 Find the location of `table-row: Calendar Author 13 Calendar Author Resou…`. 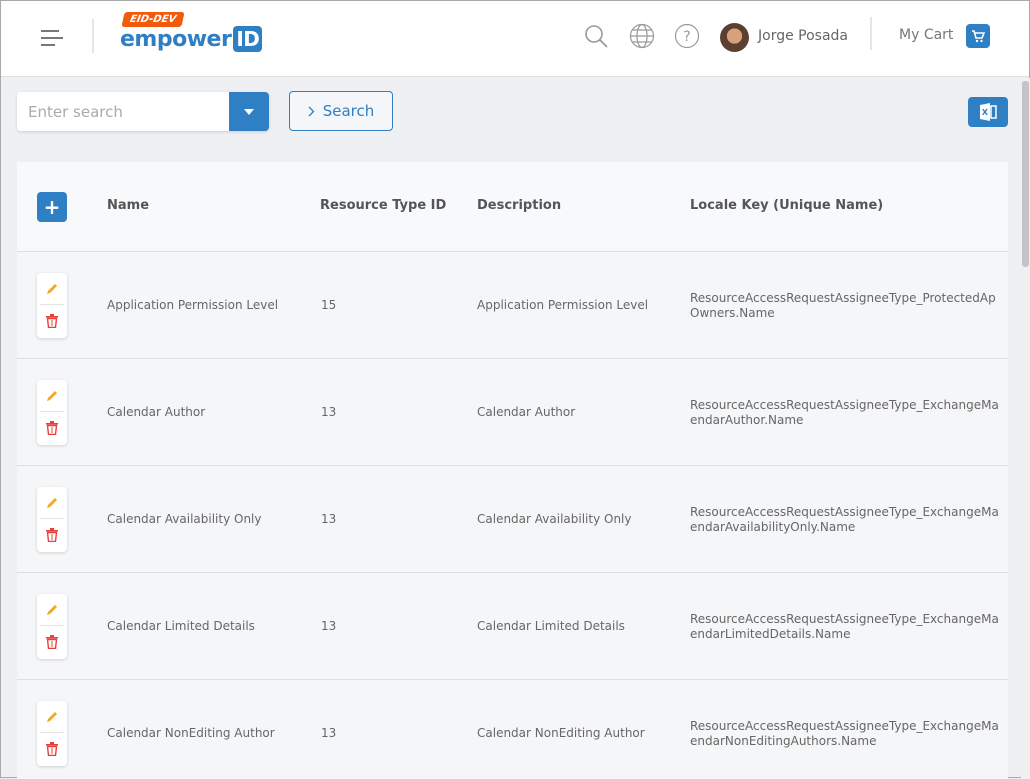

table-row: Calendar Author 13 Calendar Author Resou… is located at coordinates (512, 412).